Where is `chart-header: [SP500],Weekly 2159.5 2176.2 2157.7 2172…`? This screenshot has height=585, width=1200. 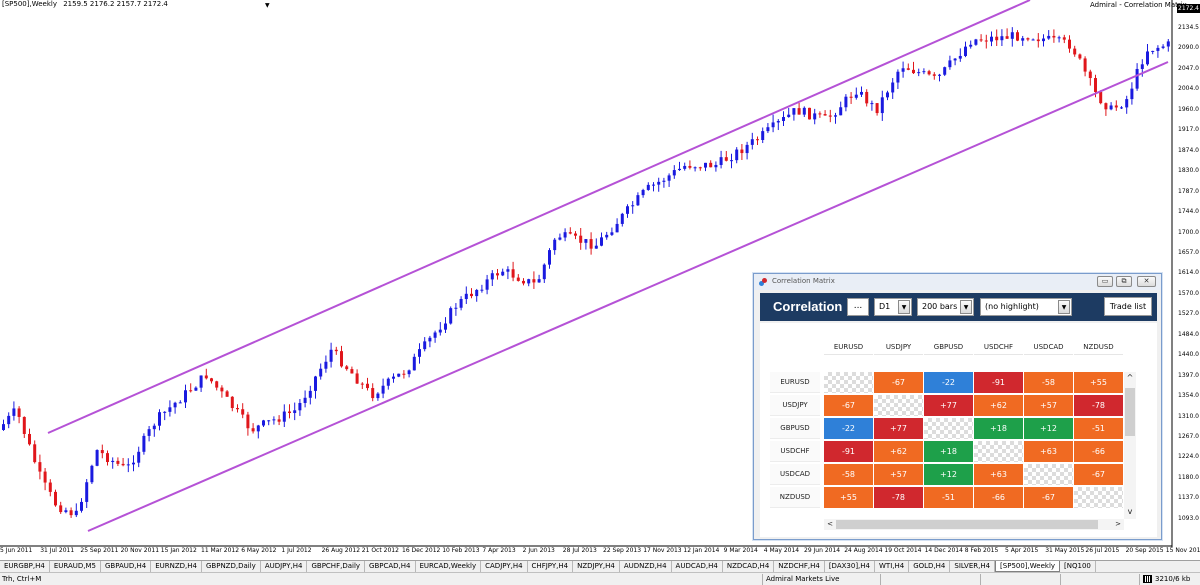
chart-header: [SP500],Weekly 2159.5 2176.2 2157.7 2172… is located at coordinates (87, 4).